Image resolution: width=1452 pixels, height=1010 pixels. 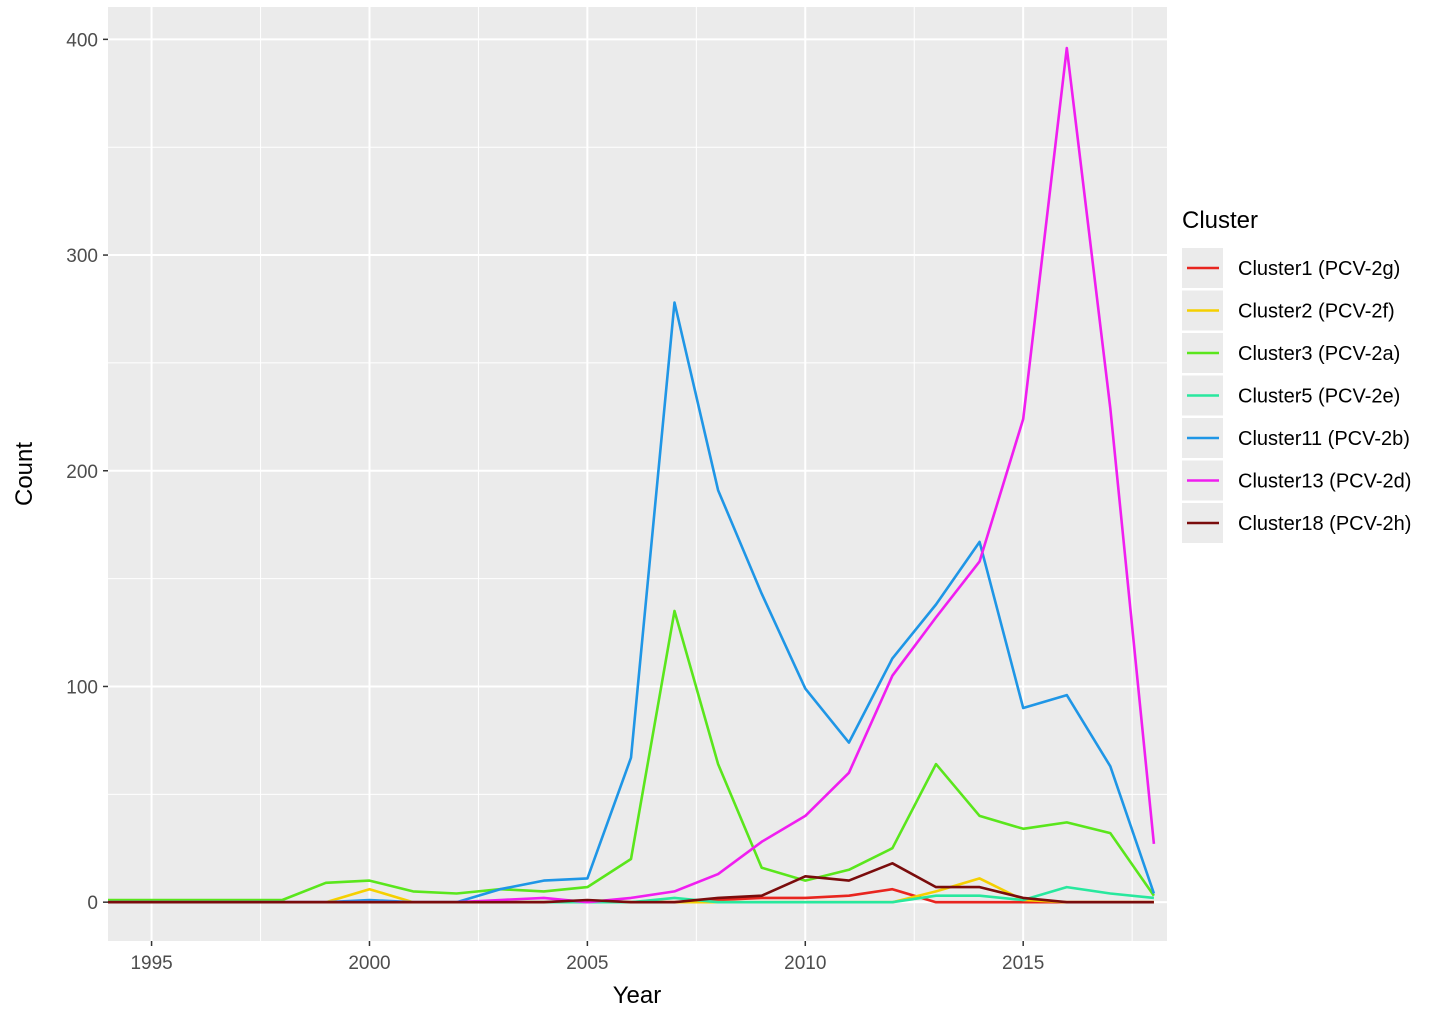 What do you see at coordinates (92, 903) in the screenshot?
I see `y-tick-label: 0` at bounding box center [92, 903].